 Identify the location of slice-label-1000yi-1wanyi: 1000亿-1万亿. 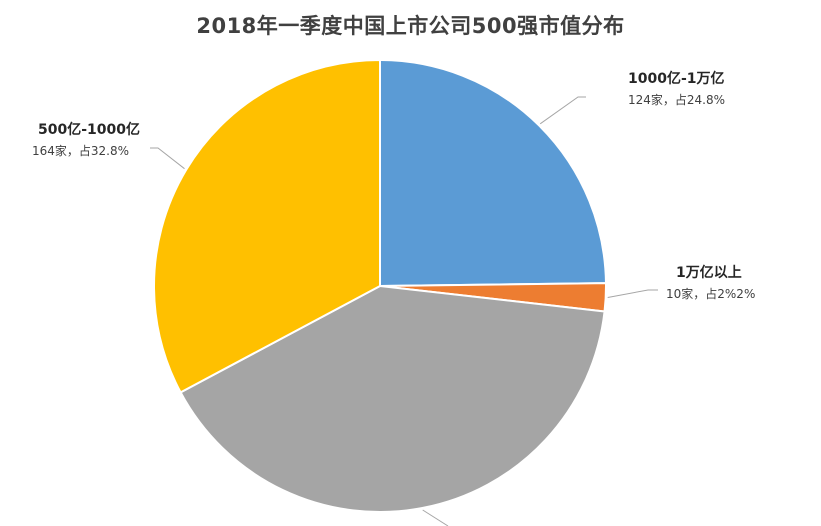
(676, 78).